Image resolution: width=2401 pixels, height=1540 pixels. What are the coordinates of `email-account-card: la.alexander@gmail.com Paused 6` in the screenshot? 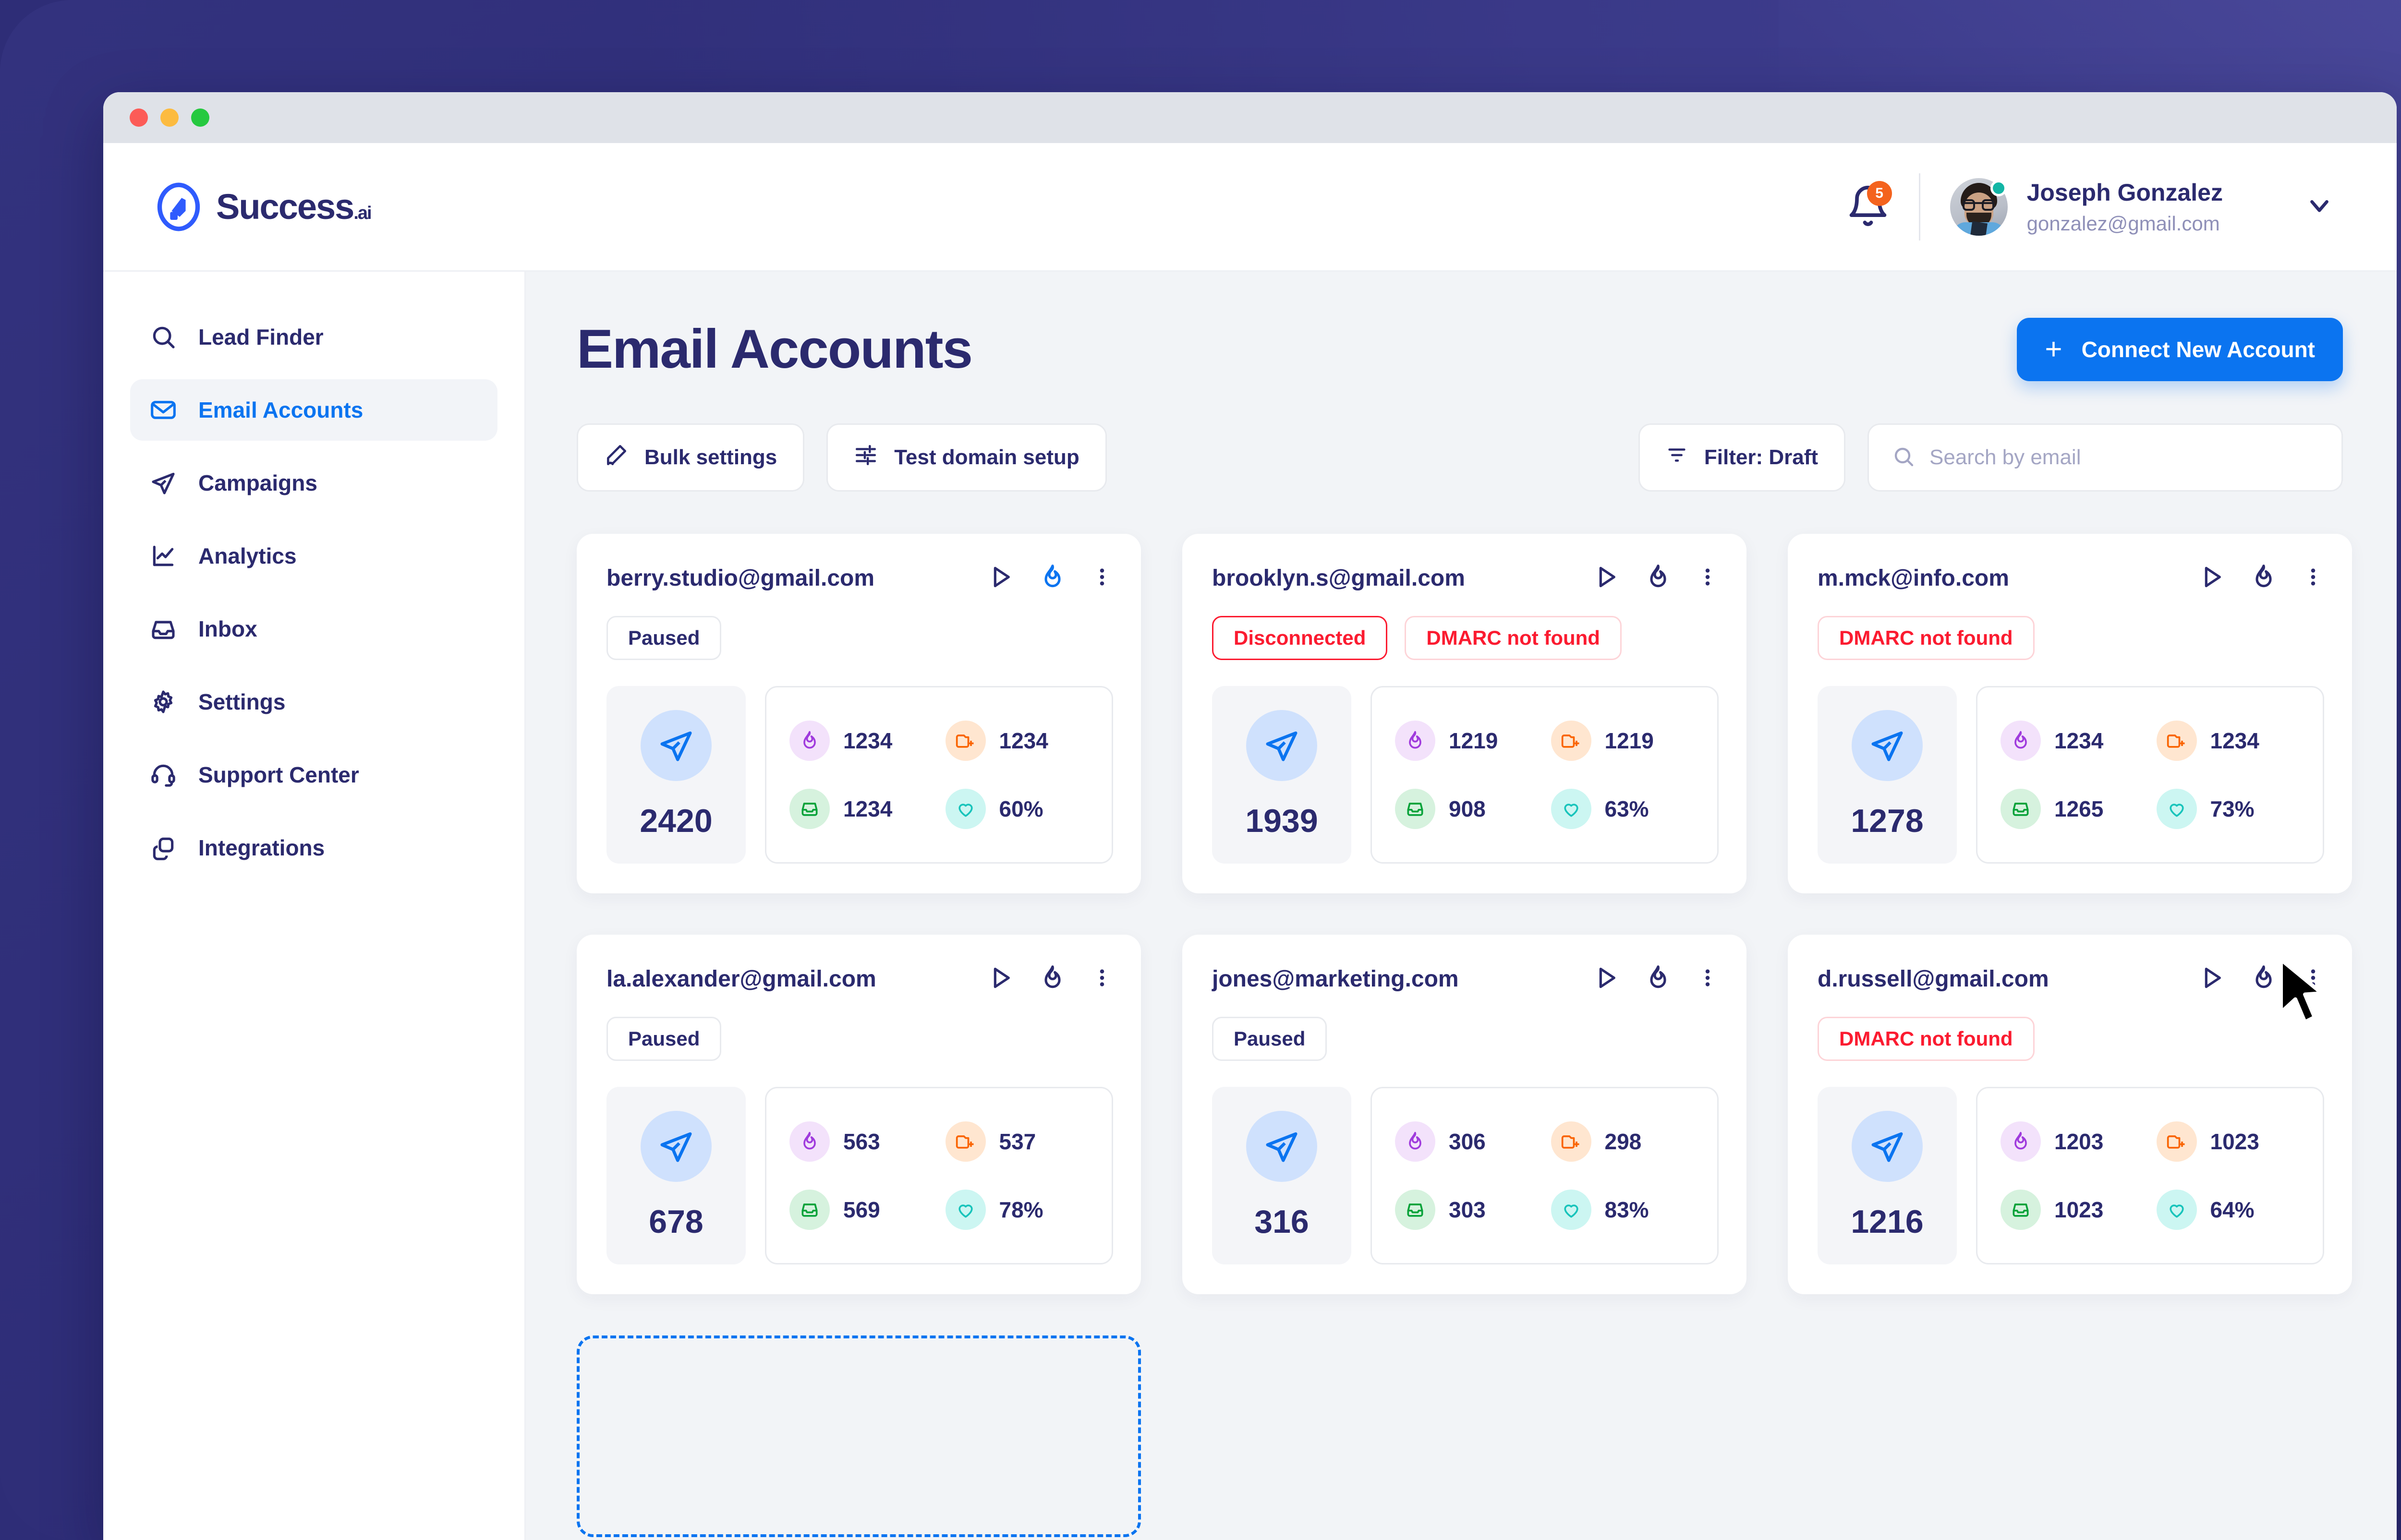 It's located at (859, 1115).